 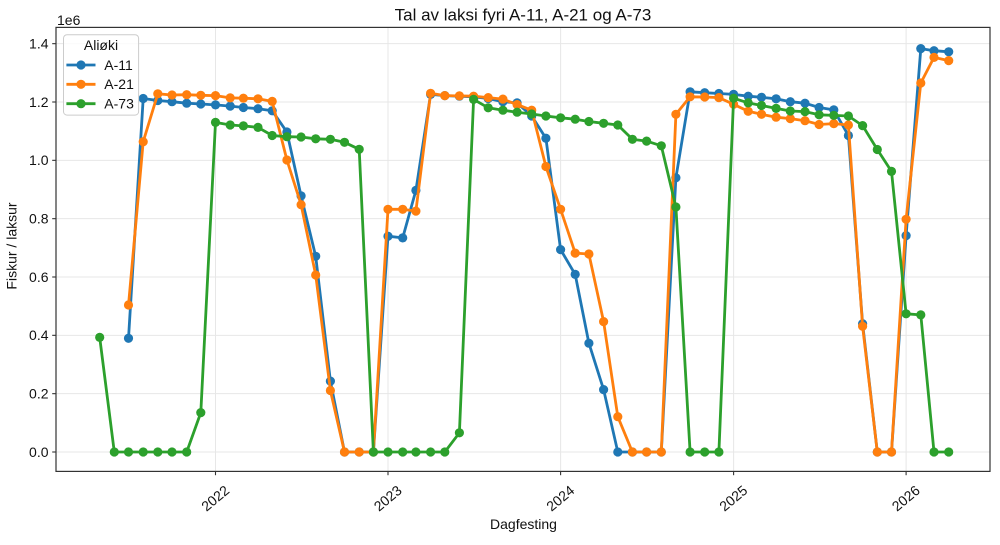 What do you see at coordinates (39, 160) in the screenshot?
I see `svg-text: 1.0` at bounding box center [39, 160].